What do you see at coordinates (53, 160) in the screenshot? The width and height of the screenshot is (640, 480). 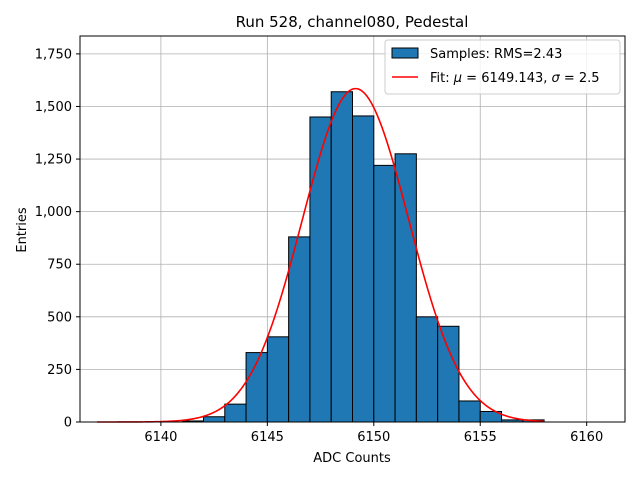 I see `y-tick-label: 1,250` at bounding box center [53, 160].